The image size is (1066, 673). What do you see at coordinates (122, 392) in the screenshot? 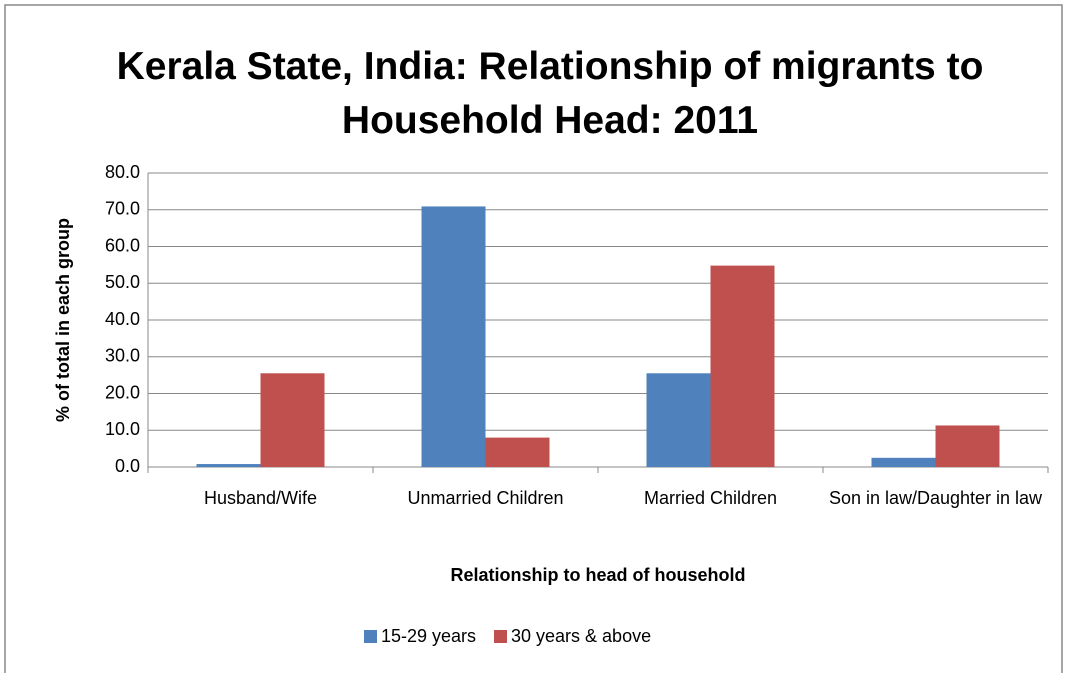
I see `y-tick-label: 20.0` at bounding box center [122, 392].